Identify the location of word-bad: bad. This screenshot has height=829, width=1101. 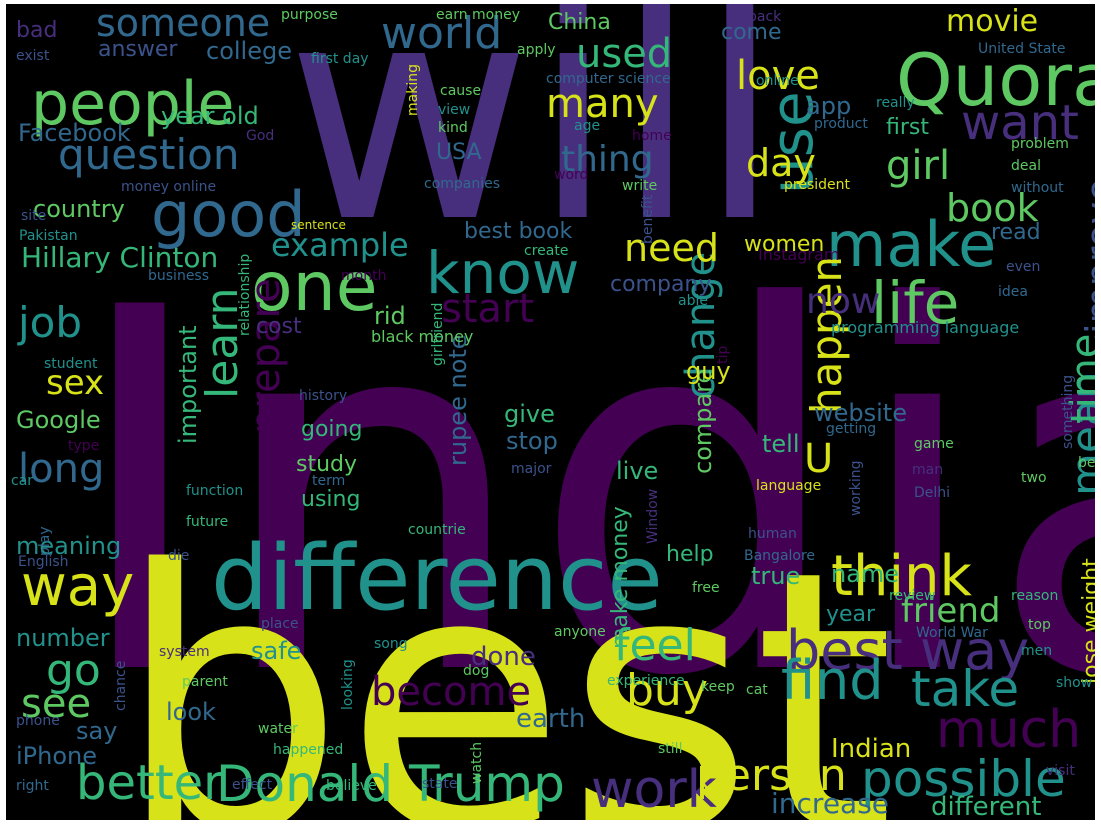
(37, 30).